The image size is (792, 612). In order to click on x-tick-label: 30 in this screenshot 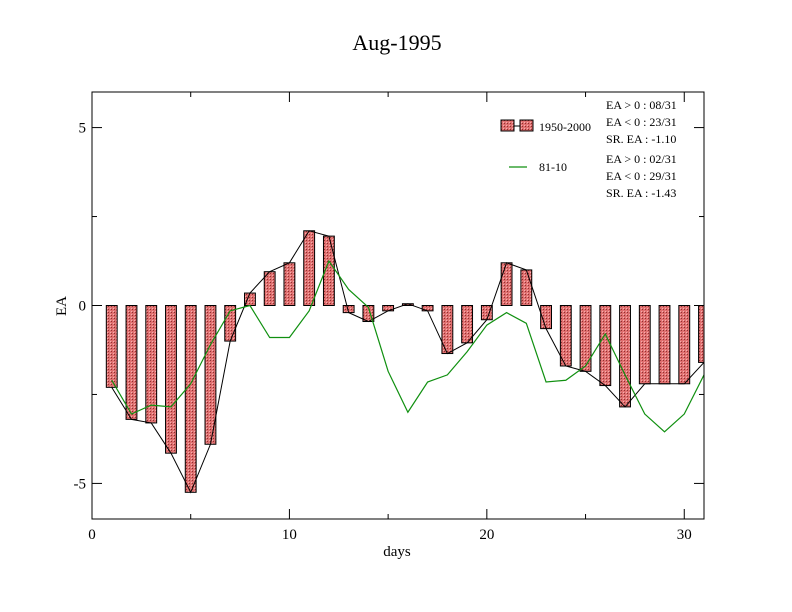, I will do `click(684, 535)`.